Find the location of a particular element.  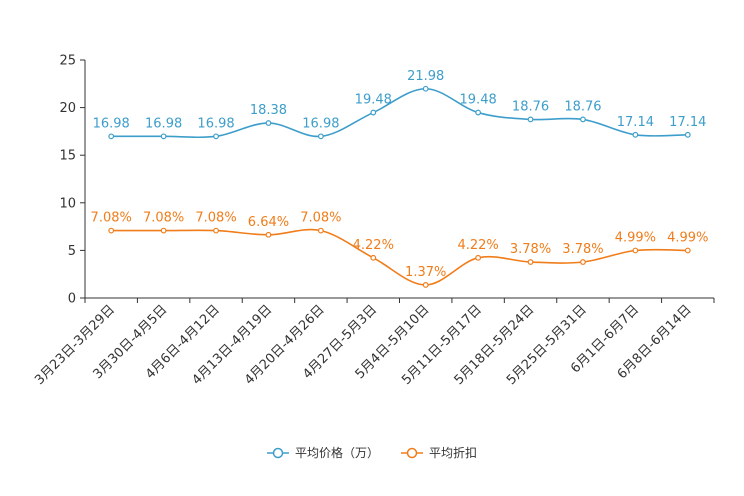

y-tick-label: 25 is located at coordinates (67, 61).